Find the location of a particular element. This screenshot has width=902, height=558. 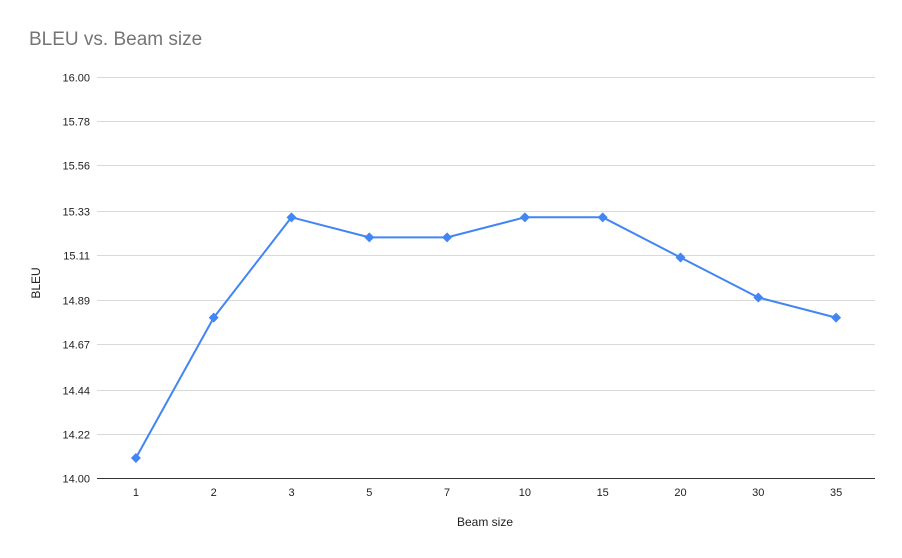

x-tick-label: 10 is located at coordinates (525, 493).